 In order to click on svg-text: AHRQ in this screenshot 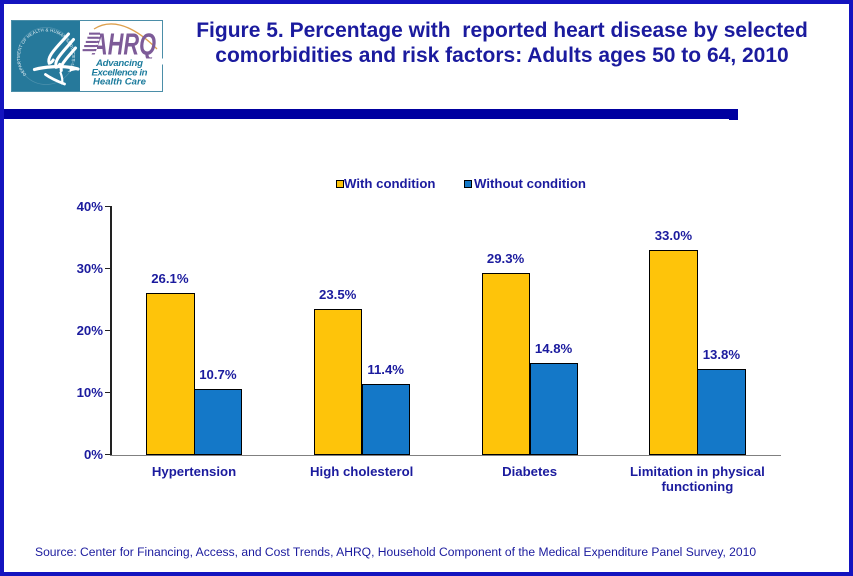, I will do `click(123, 45)`.